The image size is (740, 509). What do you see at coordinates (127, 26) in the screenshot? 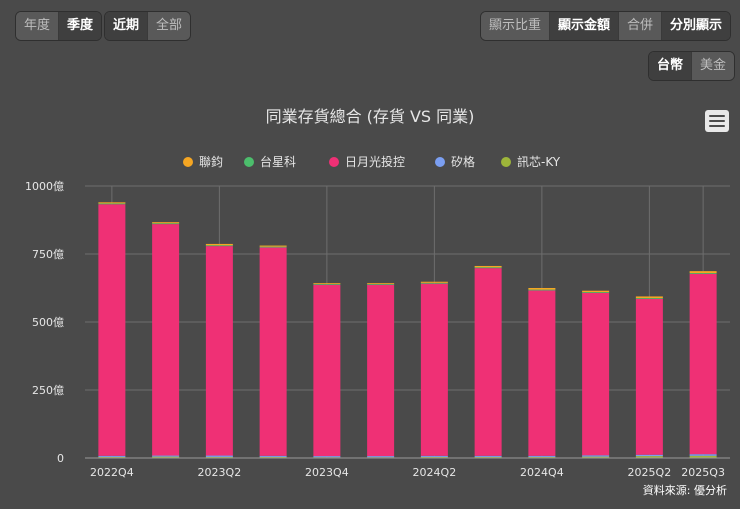
I see `range-button-0: 近期` at bounding box center [127, 26].